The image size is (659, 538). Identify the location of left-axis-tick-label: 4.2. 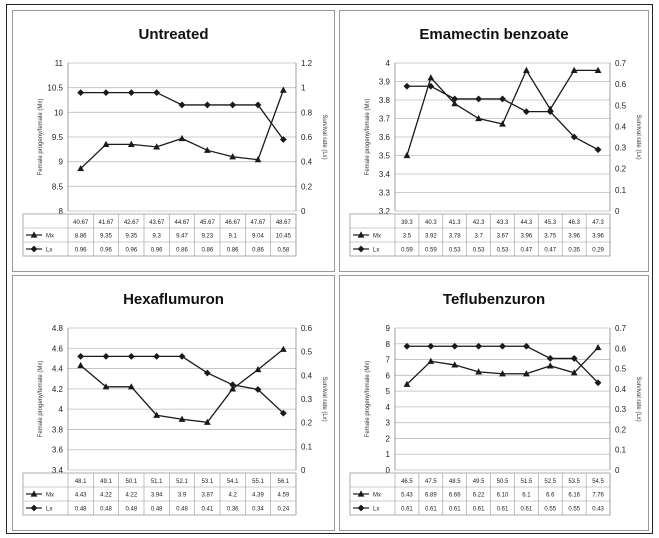
(58, 389).